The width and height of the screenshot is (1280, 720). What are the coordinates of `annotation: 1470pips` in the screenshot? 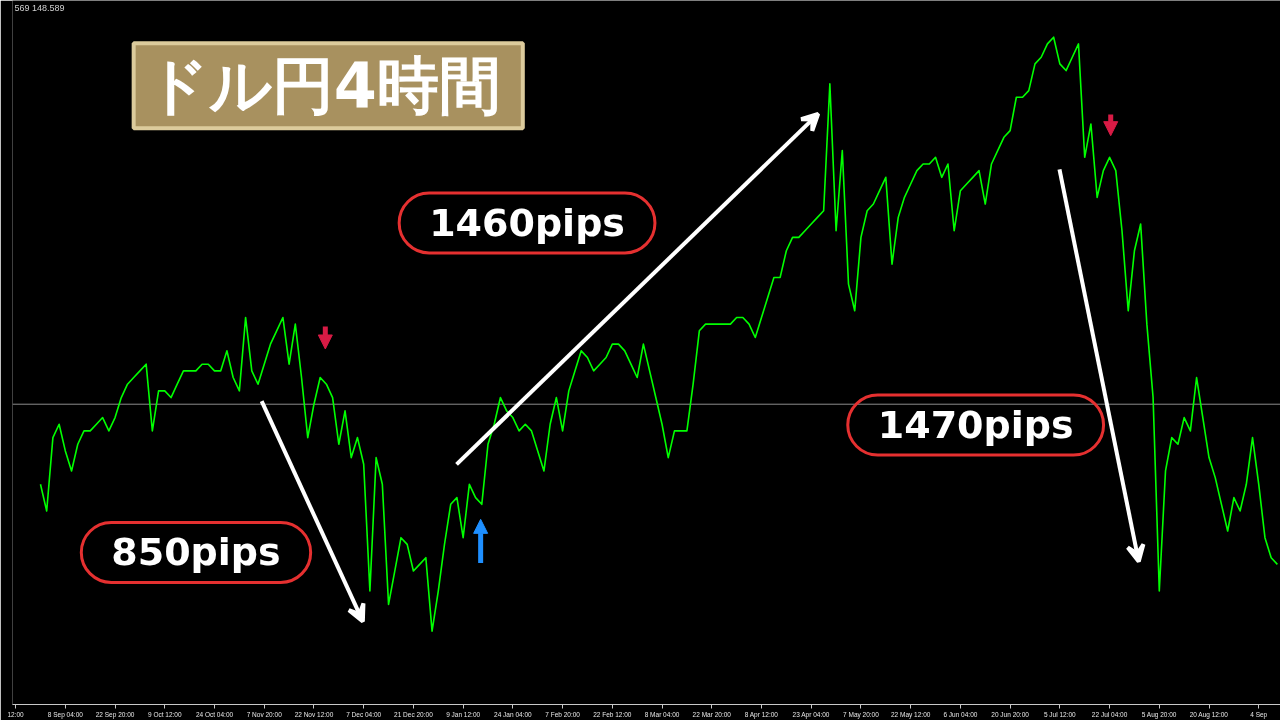 It's located at (975, 425).